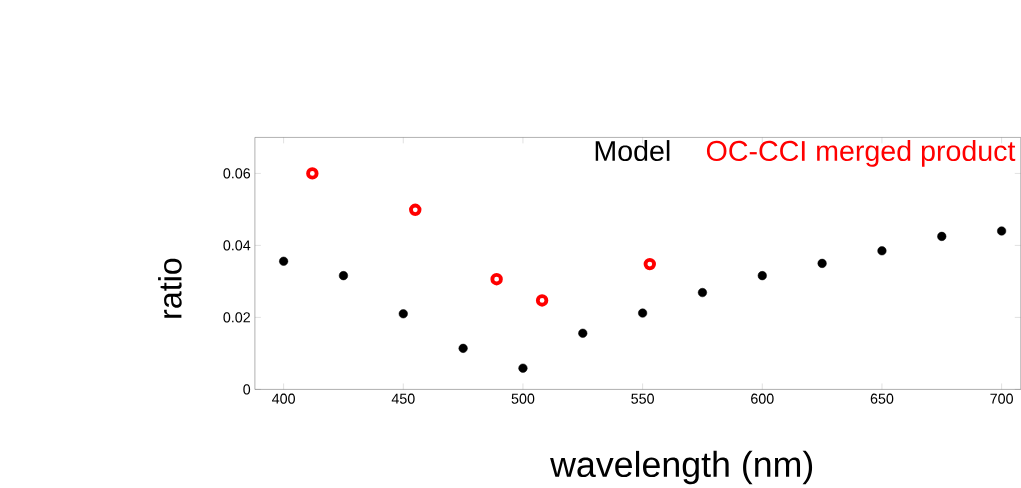 Image resolution: width=1021 pixels, height=488 pixels. I want to click on x-tick-label: 550, so click(642, 398).